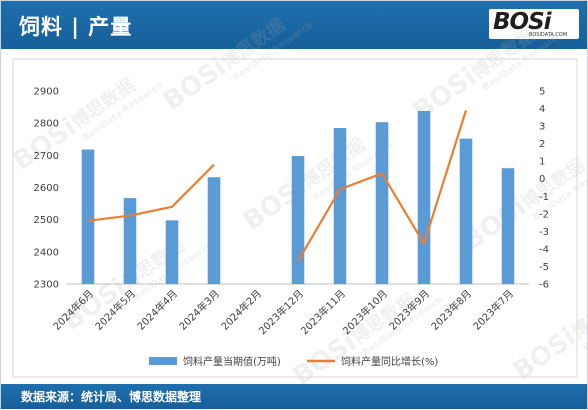 This screenshot has width=588, height=410. What do you see at coordinates (542, 127) in the screenshot?
I see `y-right-tick-label: 3` at bounding box center [542, 127].